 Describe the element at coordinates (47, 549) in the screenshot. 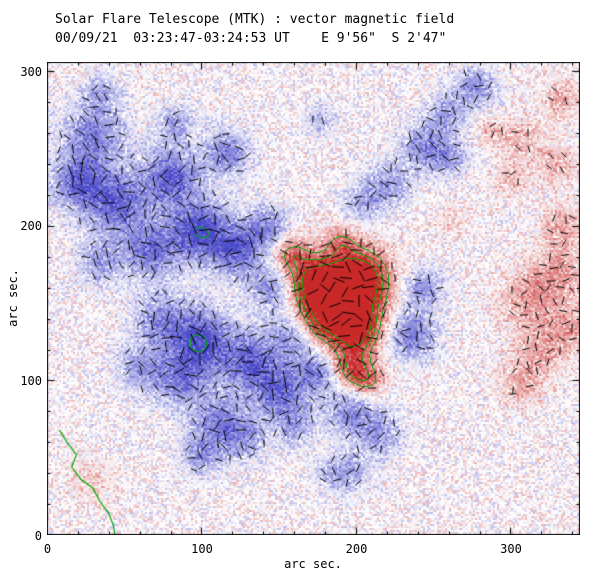

I see `x-tick-label: 0` at that location.